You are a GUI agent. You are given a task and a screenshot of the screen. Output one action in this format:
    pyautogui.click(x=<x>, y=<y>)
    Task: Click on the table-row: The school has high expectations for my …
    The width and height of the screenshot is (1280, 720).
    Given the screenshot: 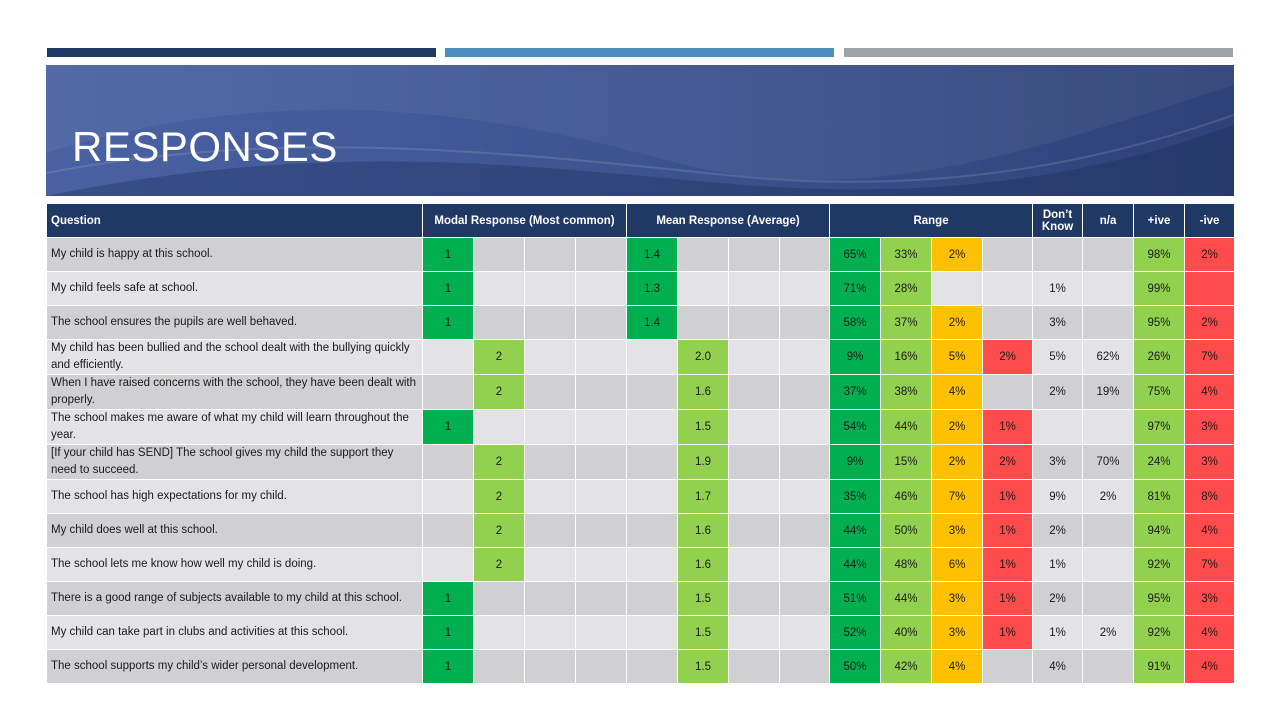 What is the action you would take?
    pyautogui.click(x=641, y=496)
    